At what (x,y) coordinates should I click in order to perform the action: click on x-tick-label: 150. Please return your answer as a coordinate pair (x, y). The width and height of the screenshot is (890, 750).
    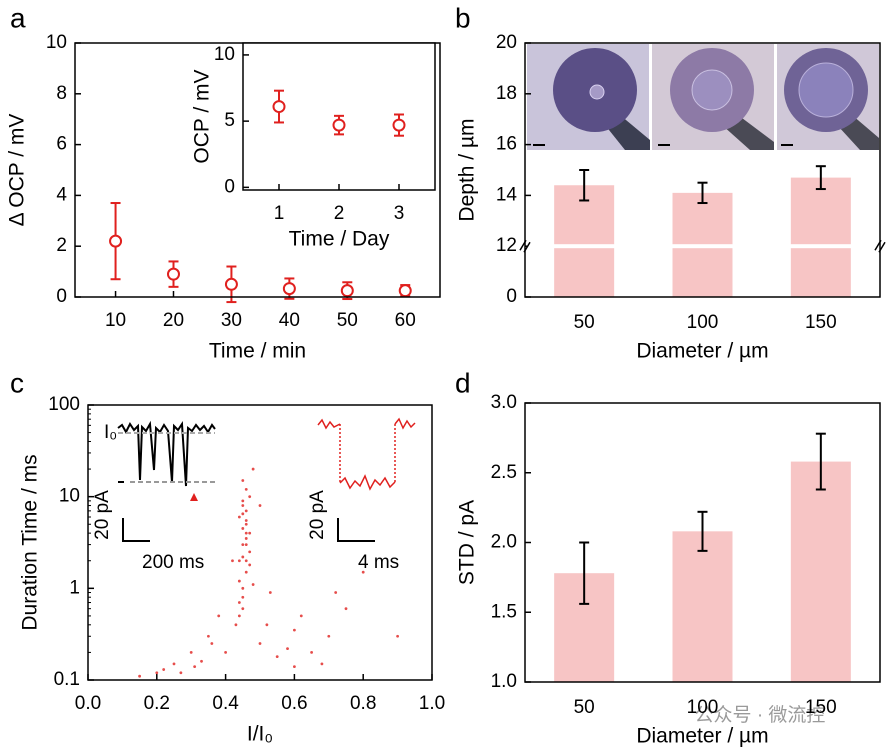
    Looking at the image, I should click on (821, 322).